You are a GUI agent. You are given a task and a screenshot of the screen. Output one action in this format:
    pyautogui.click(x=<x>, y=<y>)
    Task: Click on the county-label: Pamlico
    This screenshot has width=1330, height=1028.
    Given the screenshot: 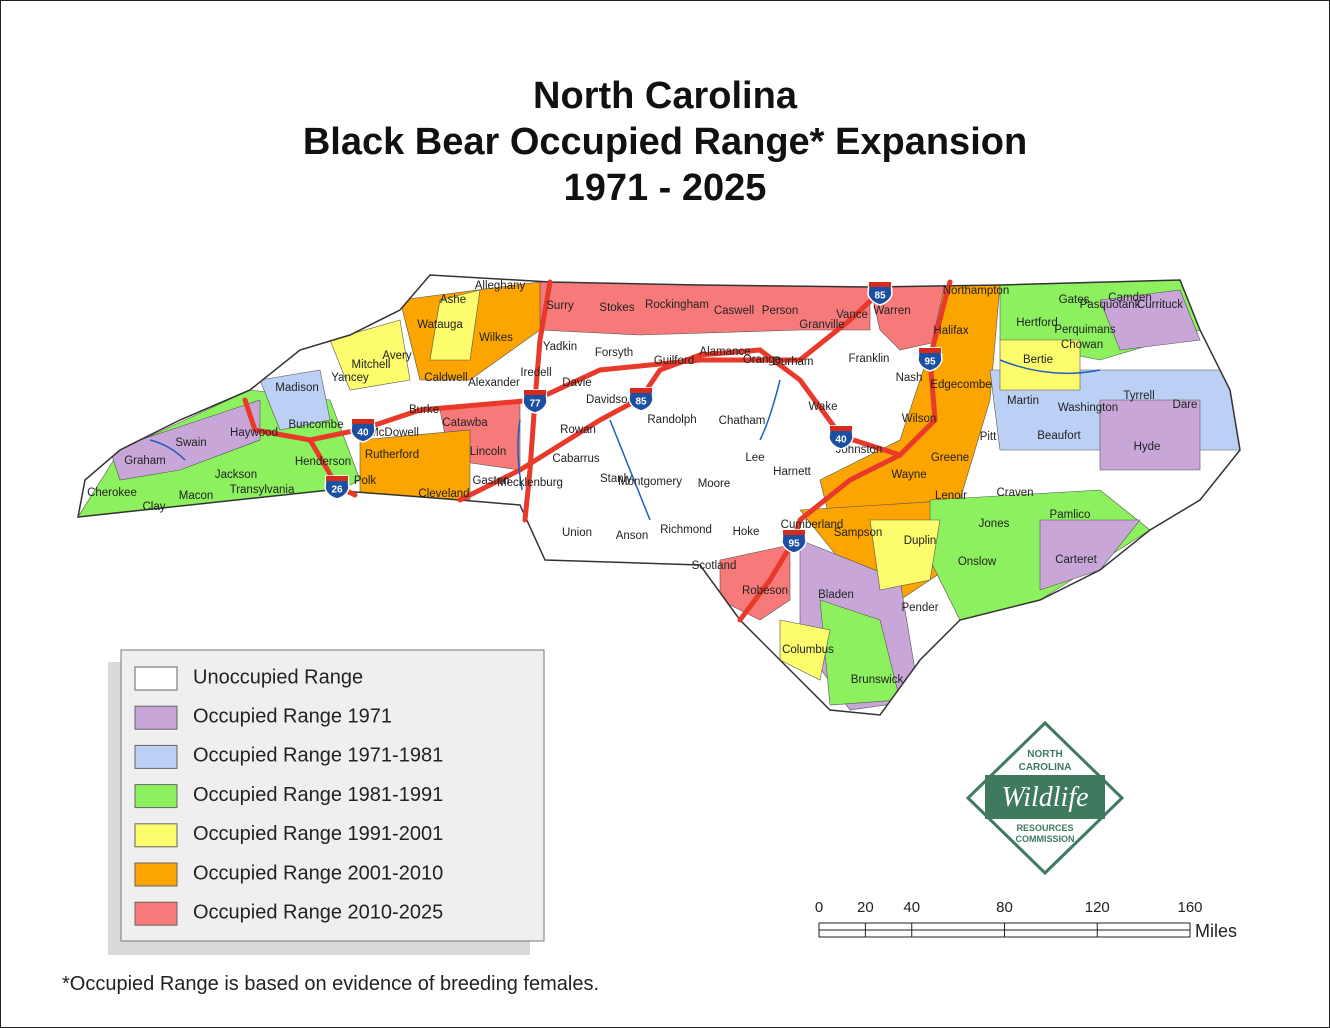 What is the action you would take?
    pyautogui.click(x=1070, y=515)
    